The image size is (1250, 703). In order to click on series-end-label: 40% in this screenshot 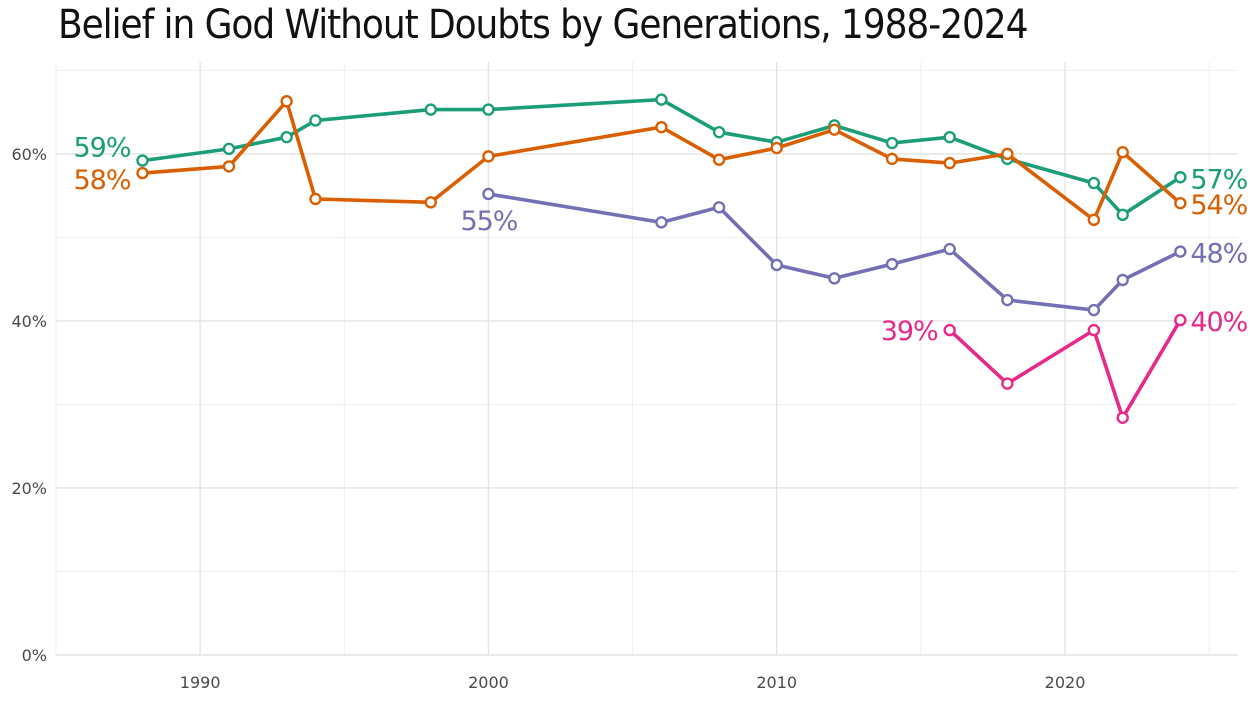, I will do `click(1218, 322)`.